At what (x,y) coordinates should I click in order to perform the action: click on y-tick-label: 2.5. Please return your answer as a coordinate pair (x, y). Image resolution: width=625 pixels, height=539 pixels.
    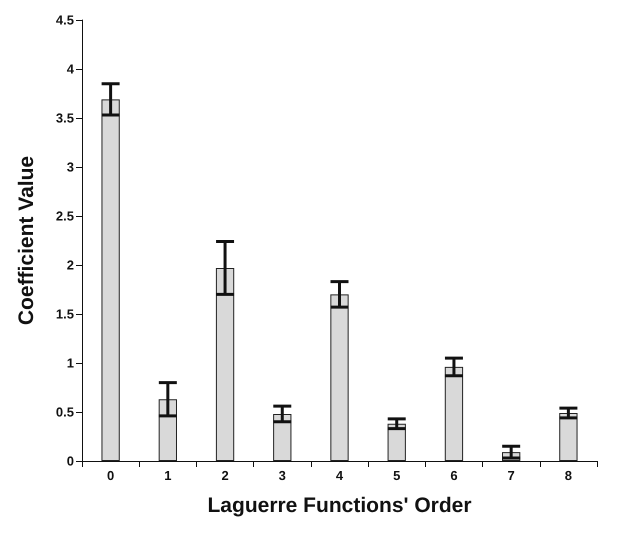
    Looking at the image, I should click on (65, 216).